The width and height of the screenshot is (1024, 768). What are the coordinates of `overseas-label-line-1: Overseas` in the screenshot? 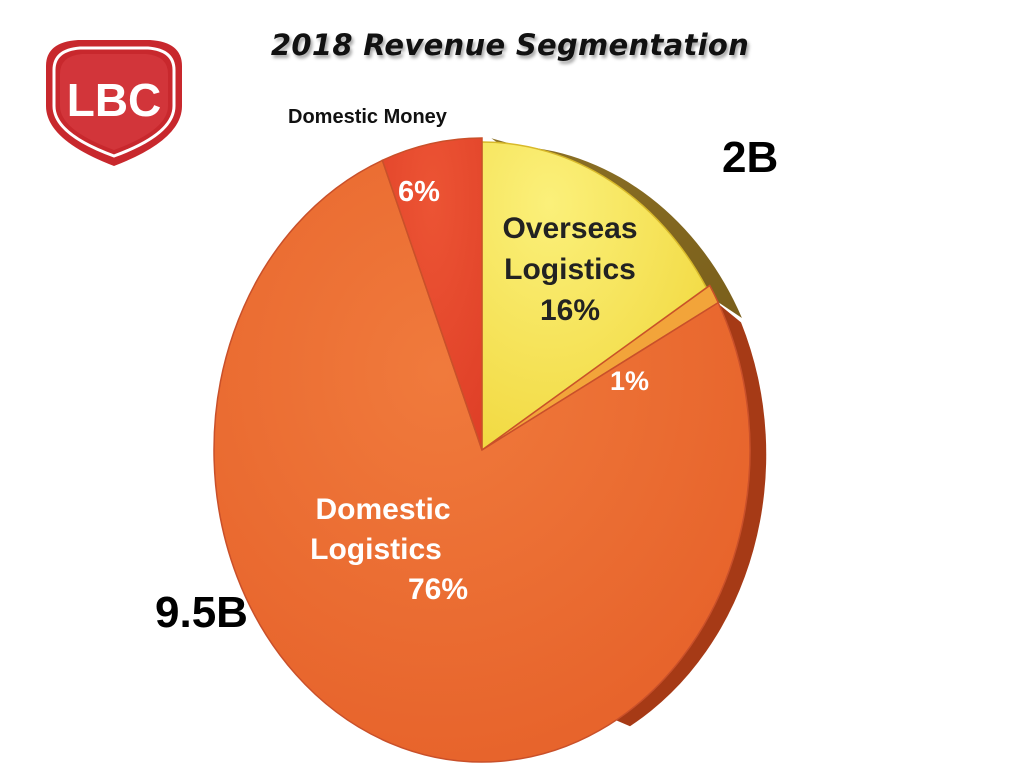 It's located at (570, 228).